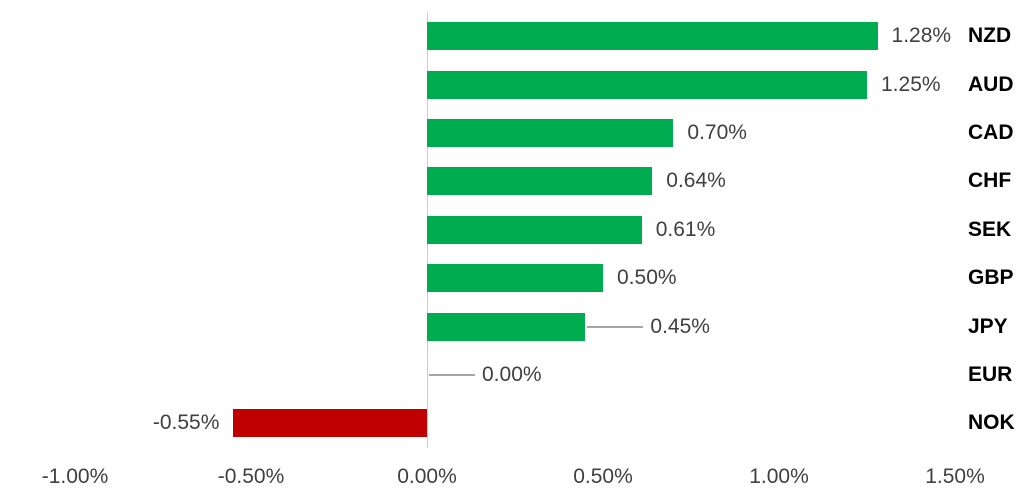 This screenshot has width=1022, height=498. What do you see at coordinates (515, 278) in the screenshot?
I see `bar-gbp` at bounding box center [515, 278].